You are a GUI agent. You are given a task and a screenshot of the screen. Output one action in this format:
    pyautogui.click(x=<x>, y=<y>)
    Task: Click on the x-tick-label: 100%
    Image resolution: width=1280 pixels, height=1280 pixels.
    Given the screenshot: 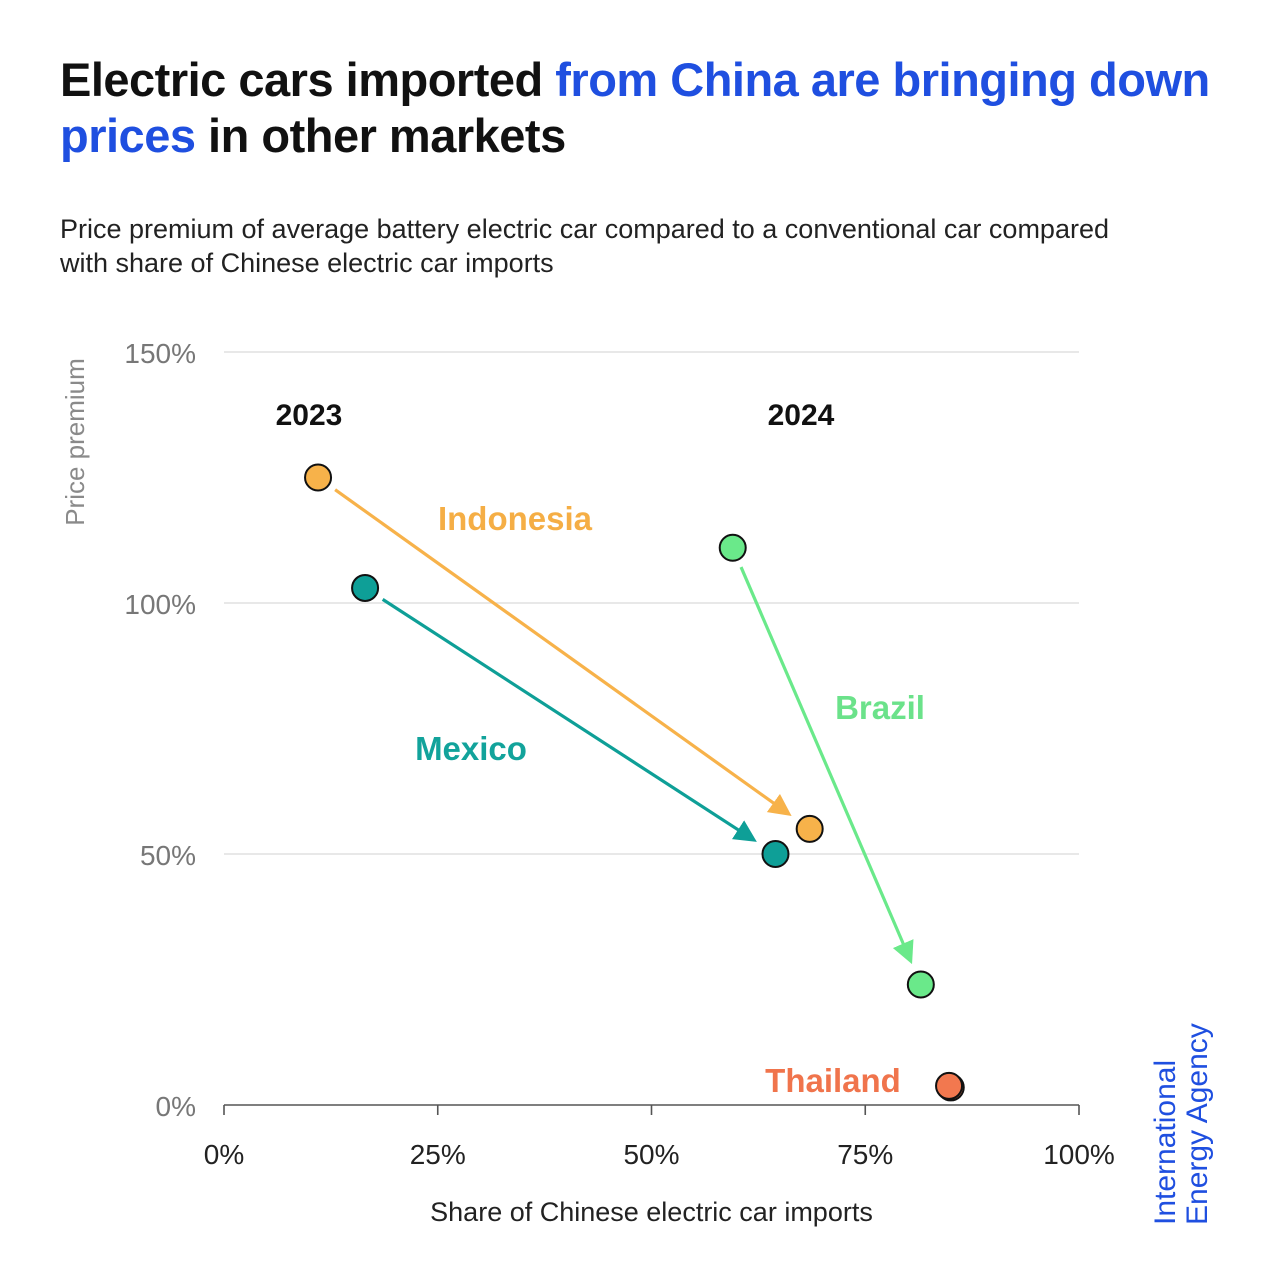 What is the action you would take?
    pyautogui.click(x=1079, y=1154)
    